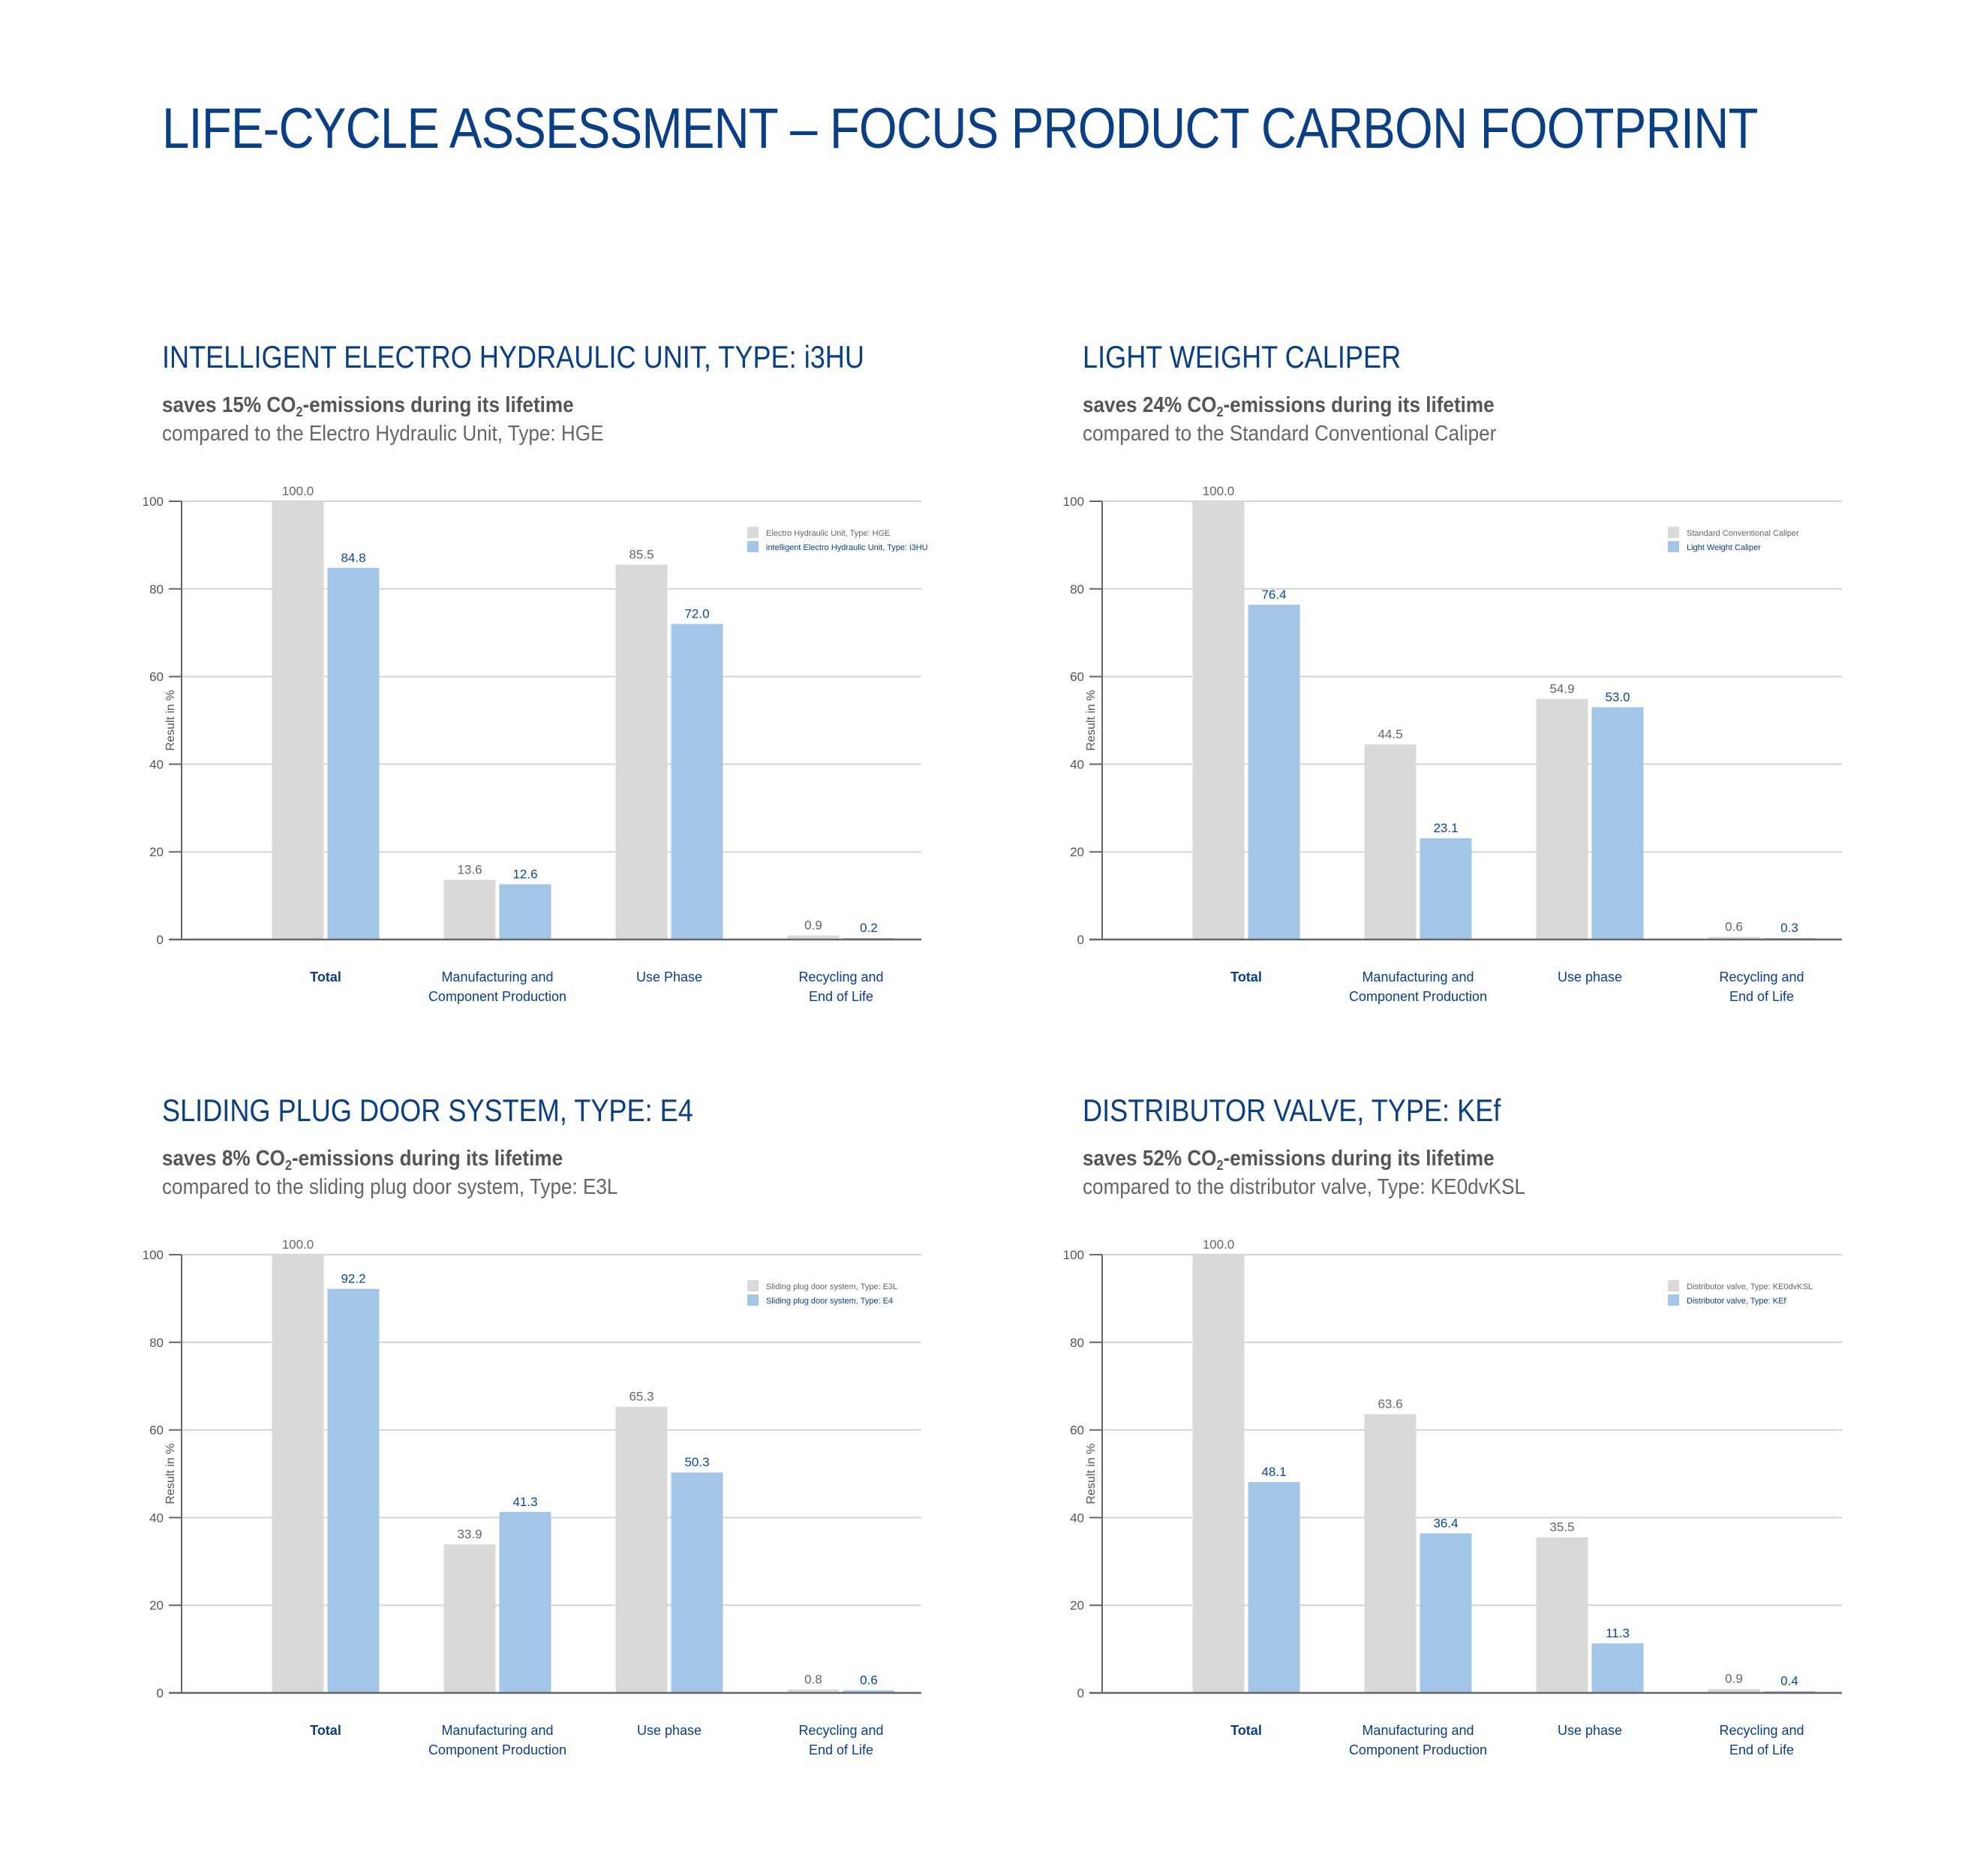  I want to click on data-label: 0.8, so click(813, 1679).